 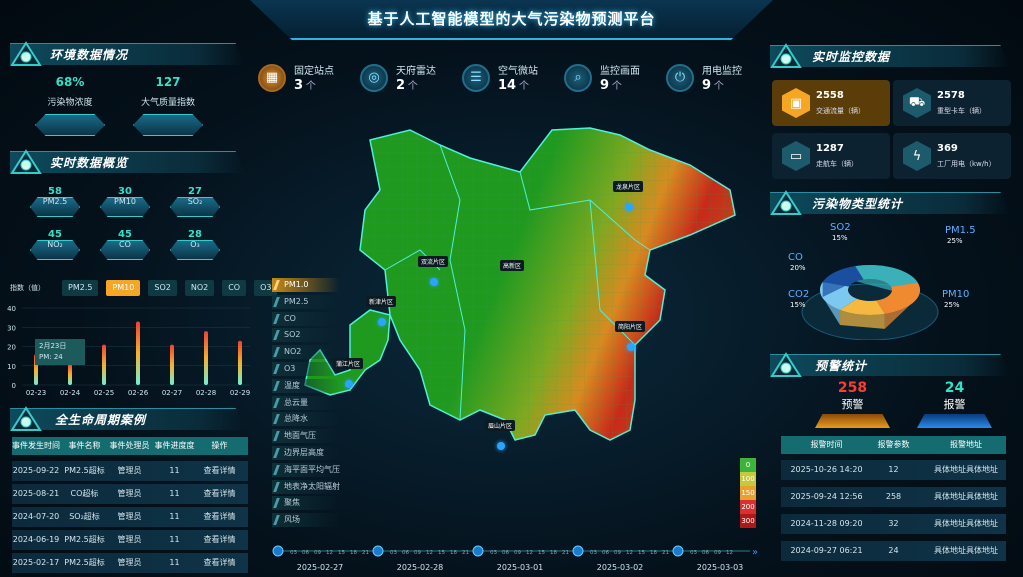 I want to click on layer-option: 聚焦, so click(x=306, y=503).